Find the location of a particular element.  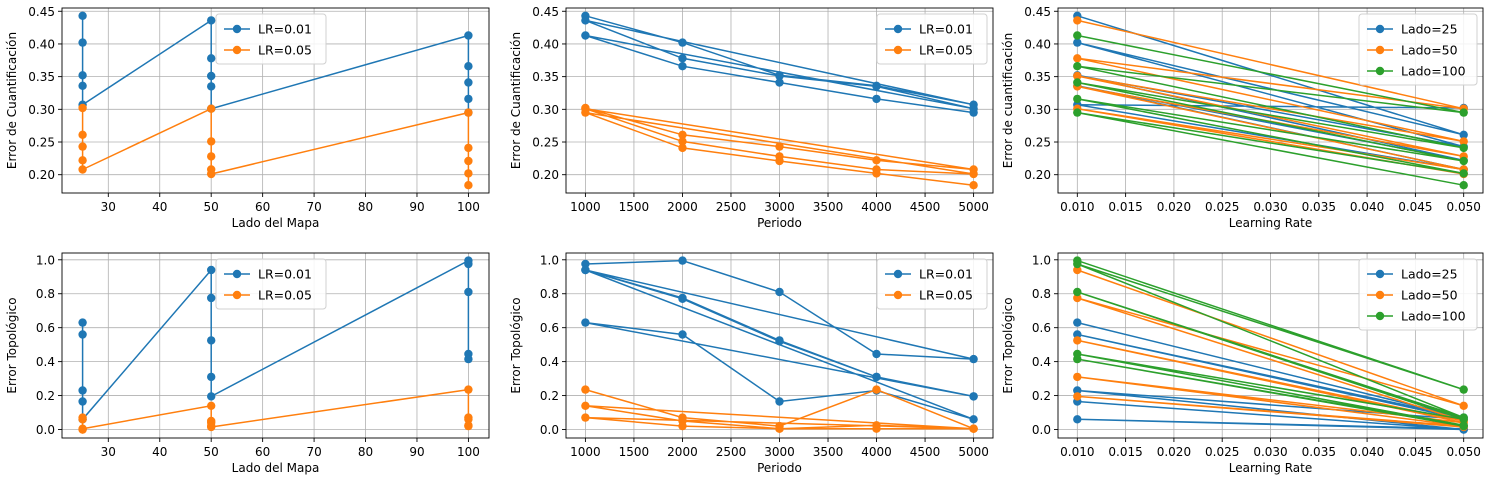

y-tick-label: 0.25 is located at coordinates (41, 143).